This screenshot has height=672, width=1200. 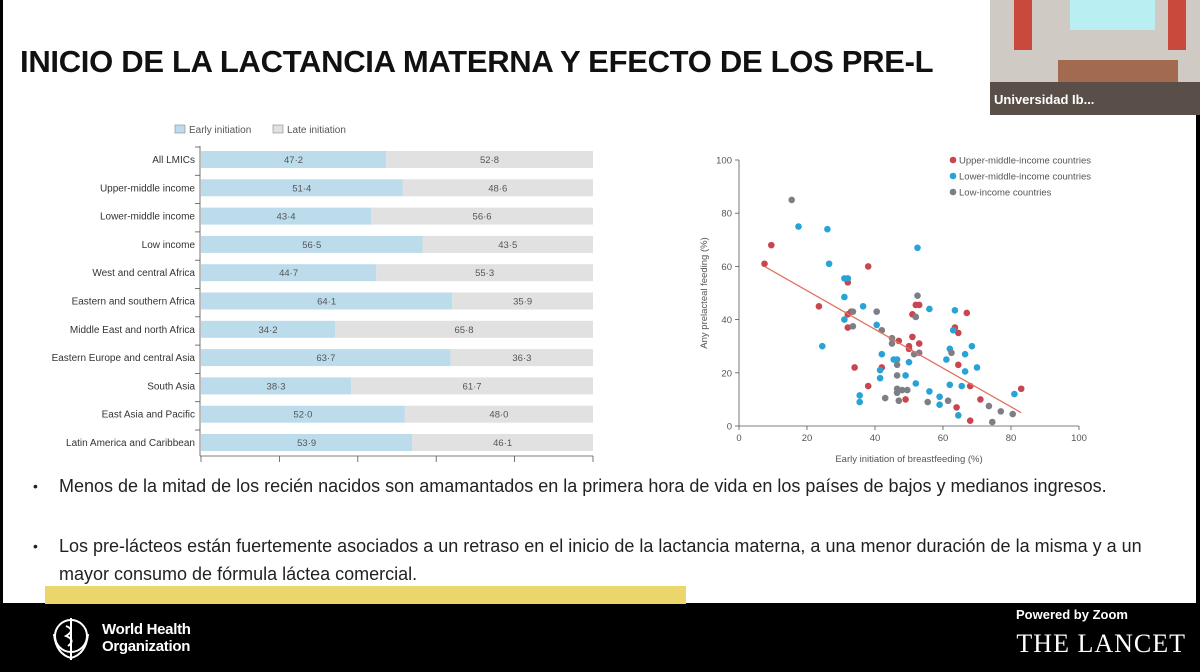 I want to click on bar-value-label: 56·6, so click(x=482, y=217).